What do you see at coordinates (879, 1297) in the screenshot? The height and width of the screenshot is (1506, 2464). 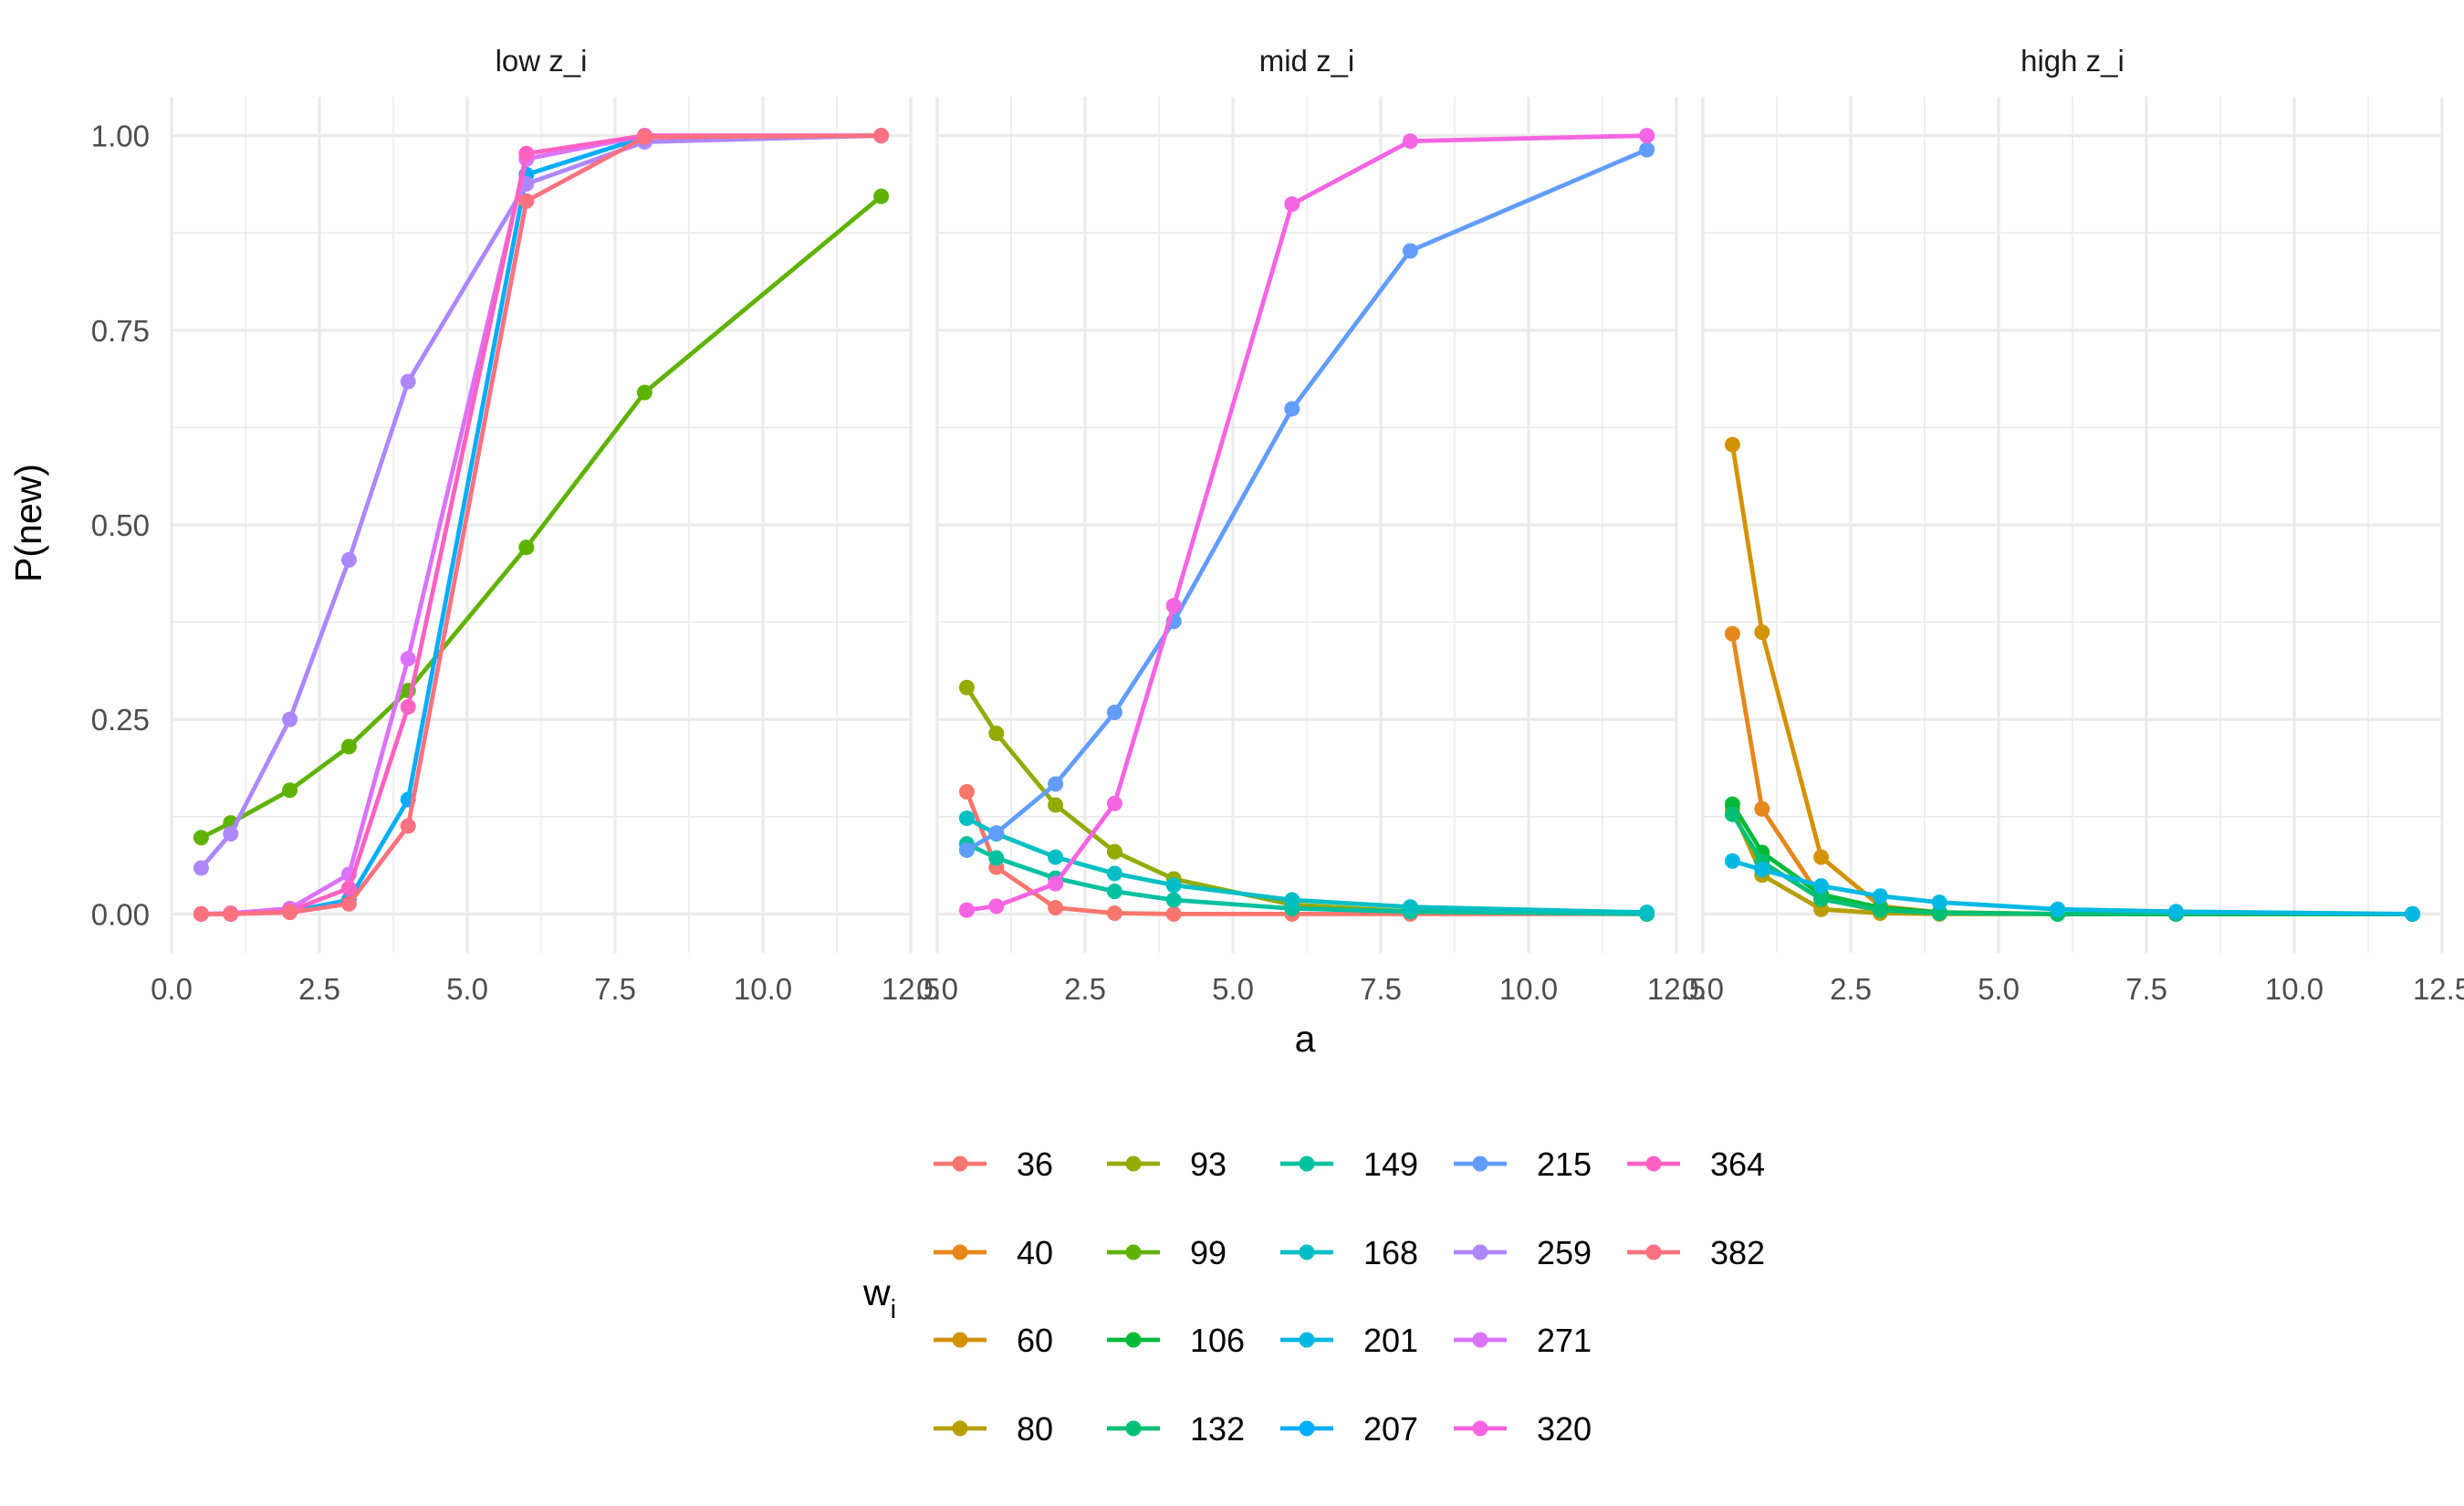 I see `legend-title: wi` at bounding box center [879, 1297].